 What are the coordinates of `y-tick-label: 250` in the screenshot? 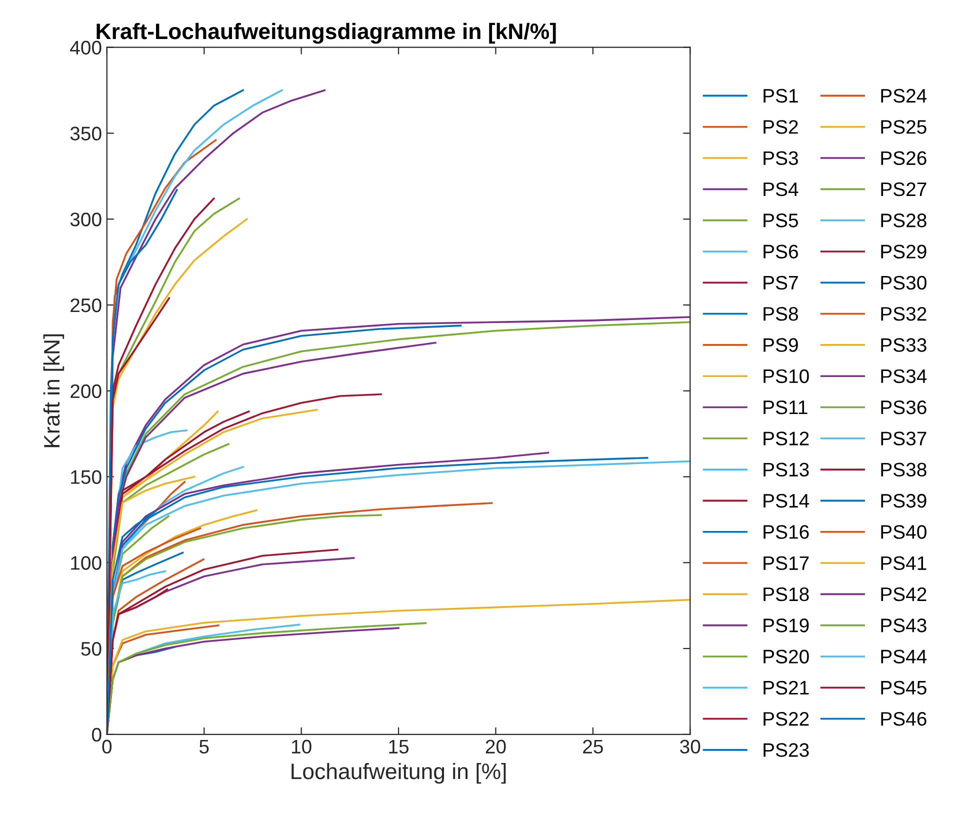 It's located at (86, 305).